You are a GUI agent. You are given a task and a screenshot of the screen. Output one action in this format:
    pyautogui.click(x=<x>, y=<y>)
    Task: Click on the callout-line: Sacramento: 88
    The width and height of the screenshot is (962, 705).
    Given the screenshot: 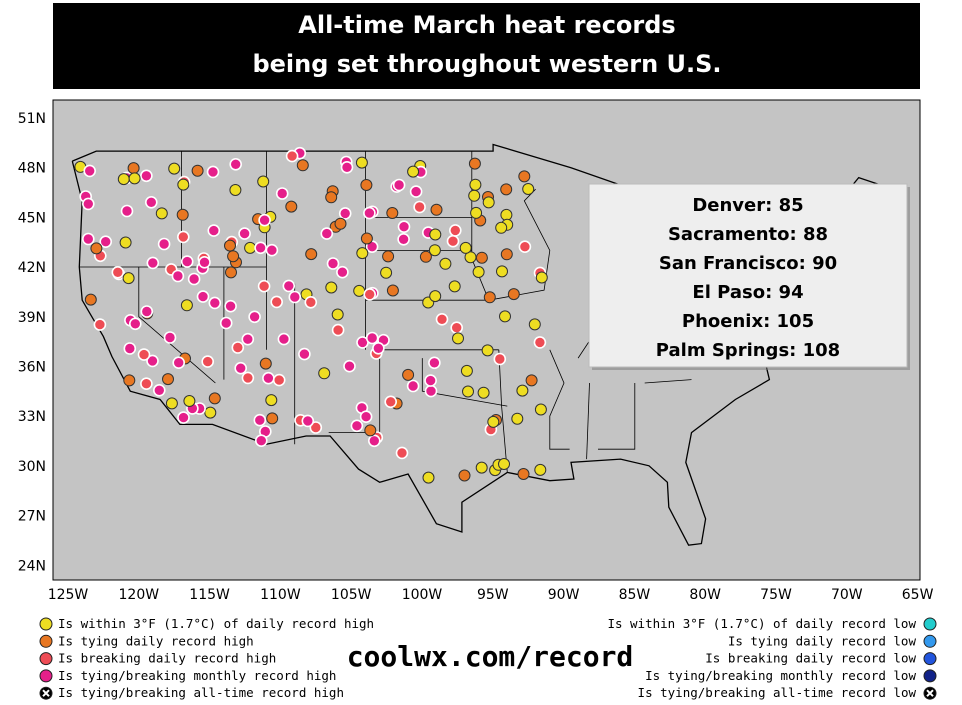 What is the action you would take?
    pyautogui.click(x=748, y=234)
    